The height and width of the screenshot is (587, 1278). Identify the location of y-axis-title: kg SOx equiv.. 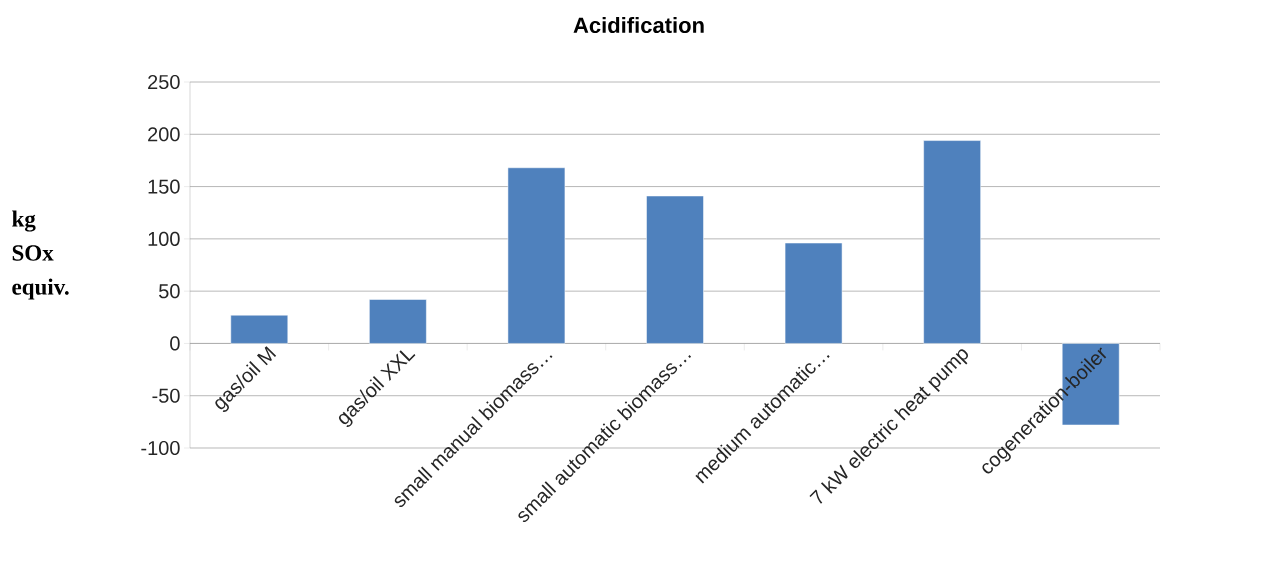
(40, 255).